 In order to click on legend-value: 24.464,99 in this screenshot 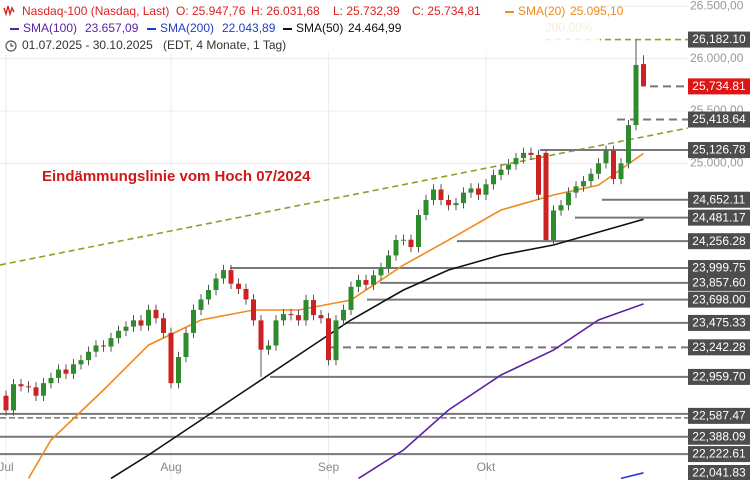, I will do `click(375, 28)`.